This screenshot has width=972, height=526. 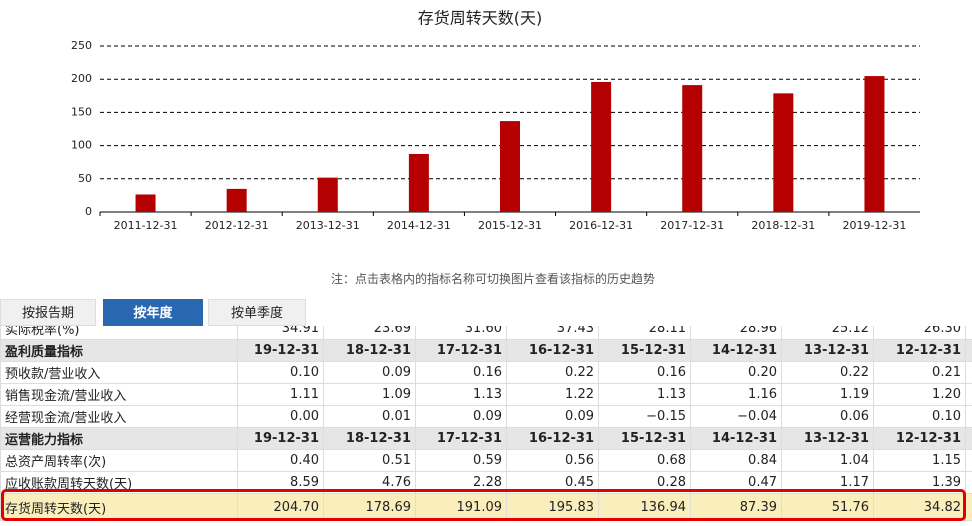 What do you see at coordinates (419, 225) in the screenshot?
I see `x-tick-label: 2014-12-31` at bounding box center [419, 225].